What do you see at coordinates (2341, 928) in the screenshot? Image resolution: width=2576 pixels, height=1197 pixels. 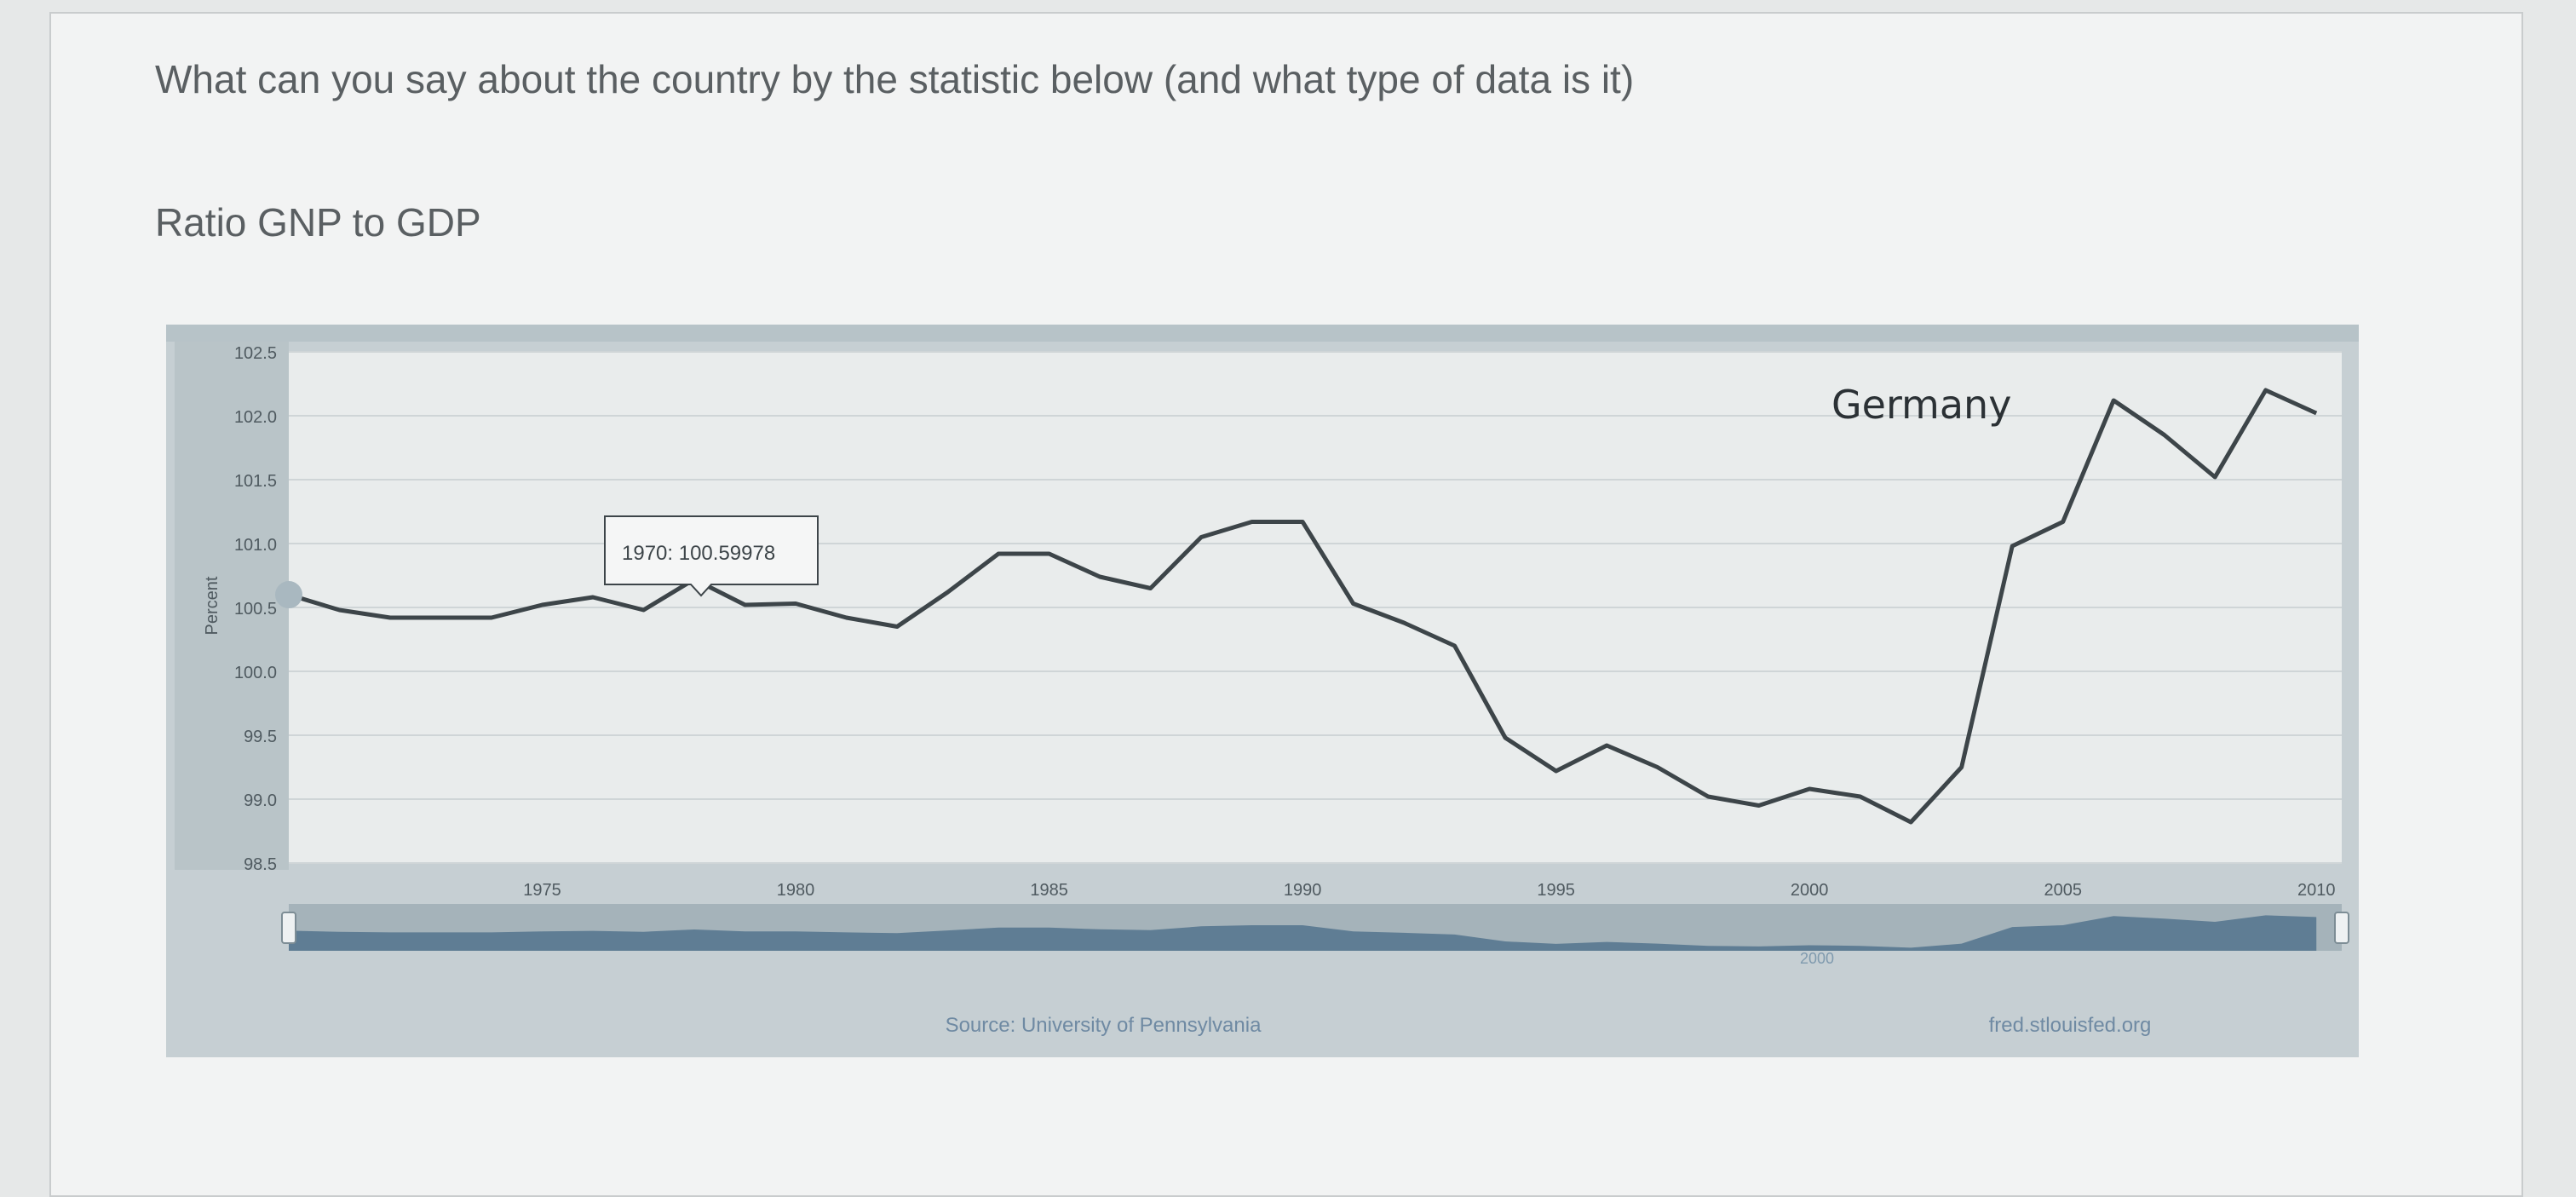 I see `navigator-handle-right` at bounding box center [2341, 928].